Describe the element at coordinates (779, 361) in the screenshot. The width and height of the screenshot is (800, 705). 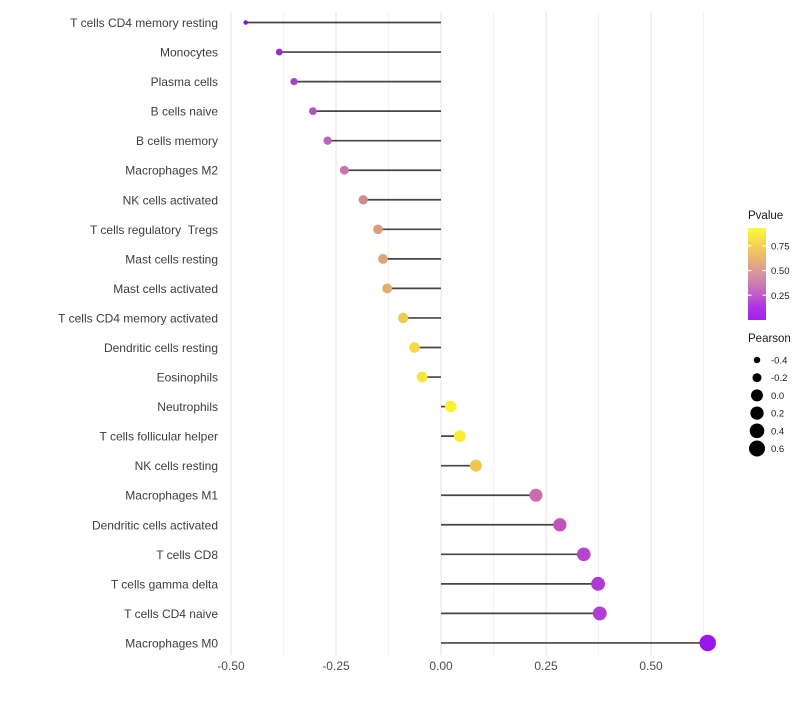
I see `pearson-size-label: -0.4` at that location.